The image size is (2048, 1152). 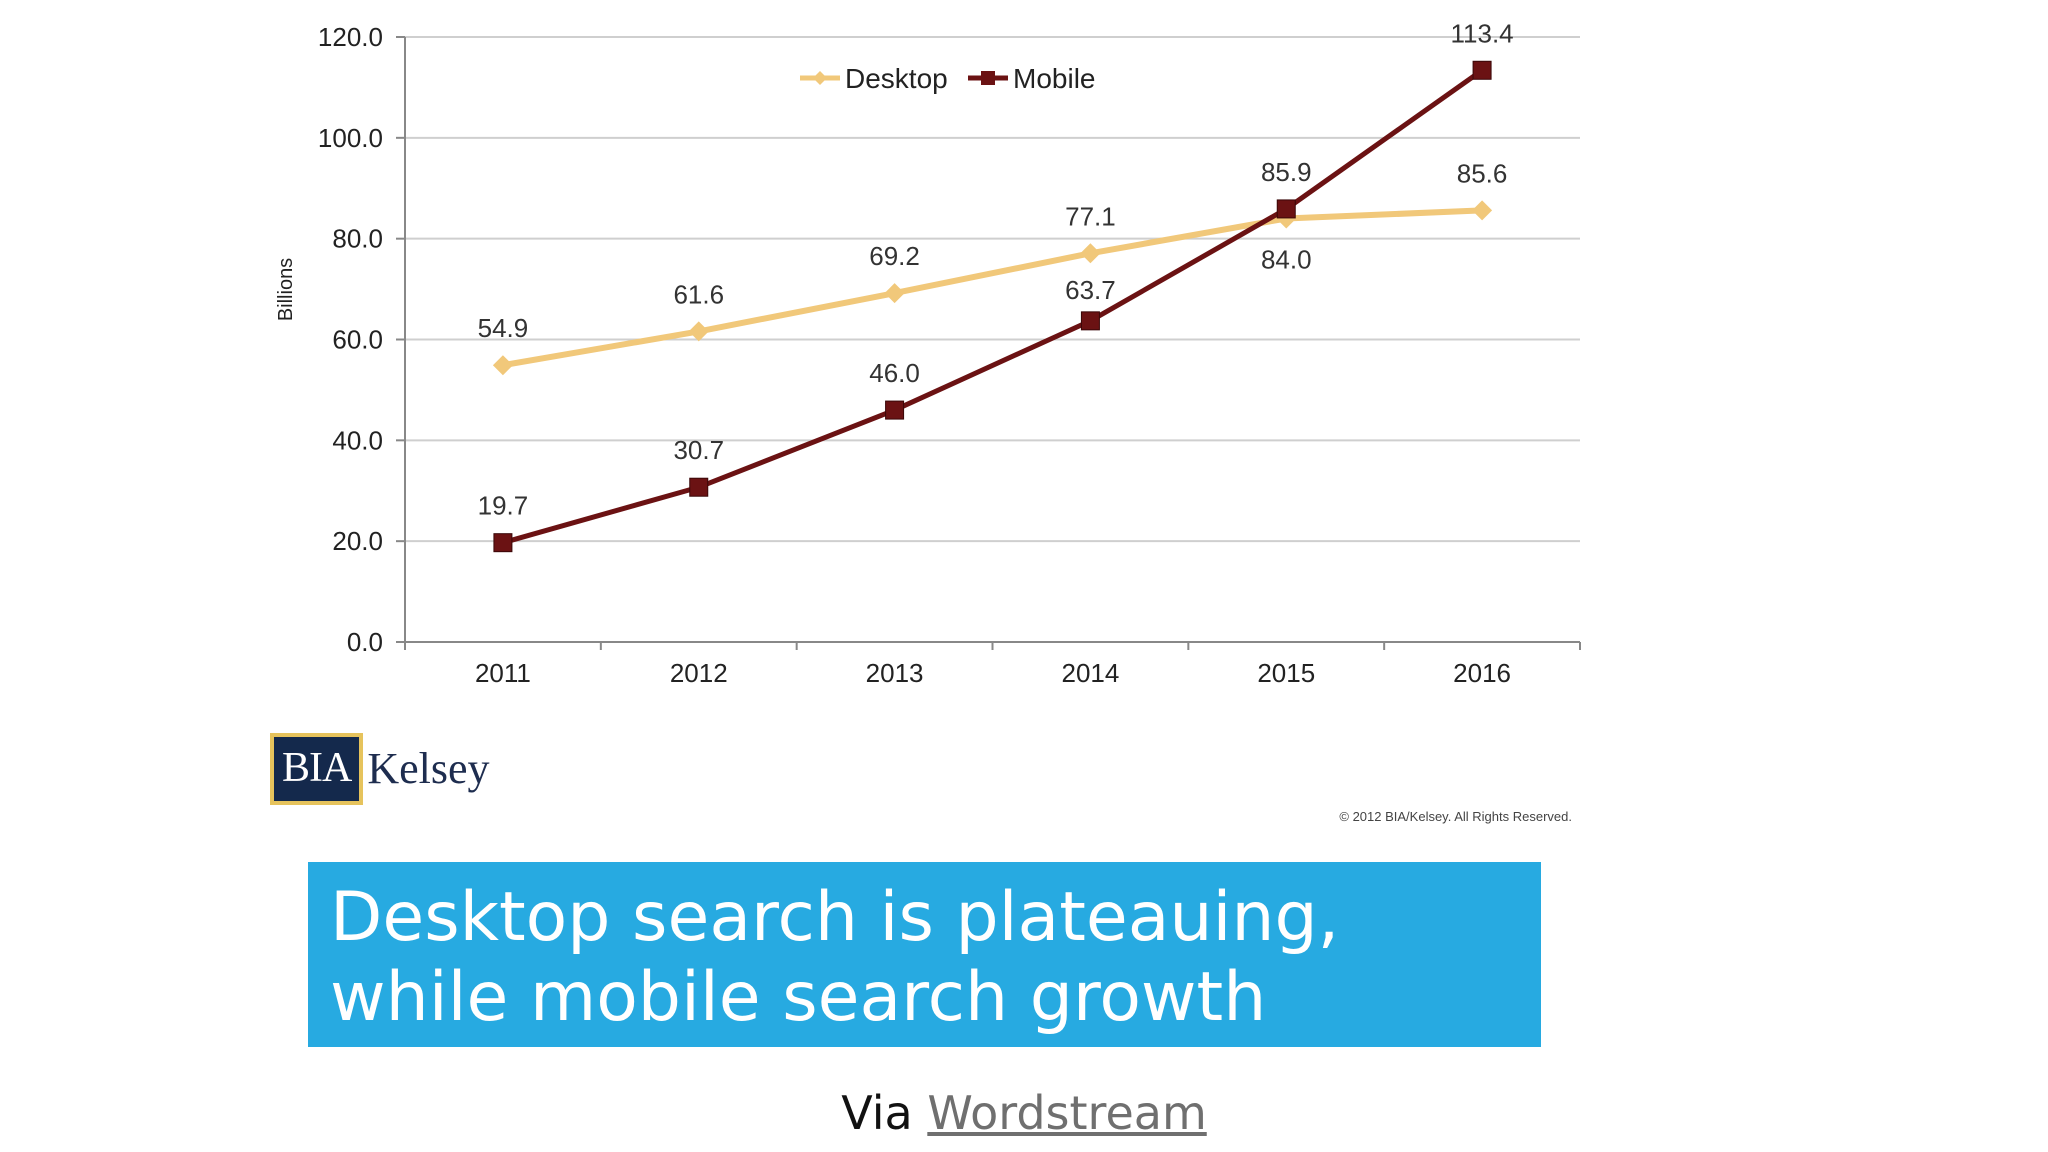 What do you see at coordinates (1286, 673) in the screenshot?
I see `x-tick-label: 2015` at bounding box center [1286, 673].